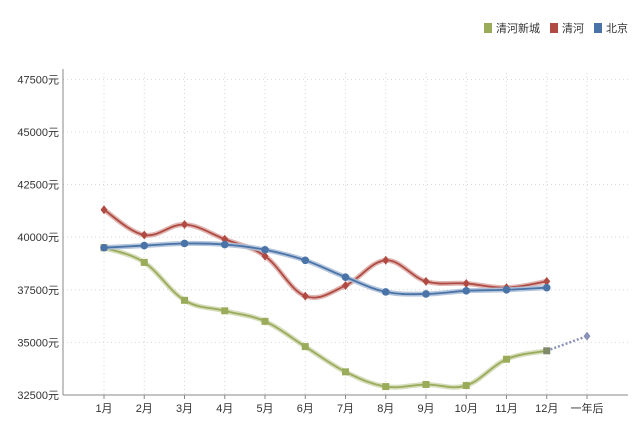  Describe the element at coordinates (567, 343) in the screenshot. I see `forecast-line` at that location.